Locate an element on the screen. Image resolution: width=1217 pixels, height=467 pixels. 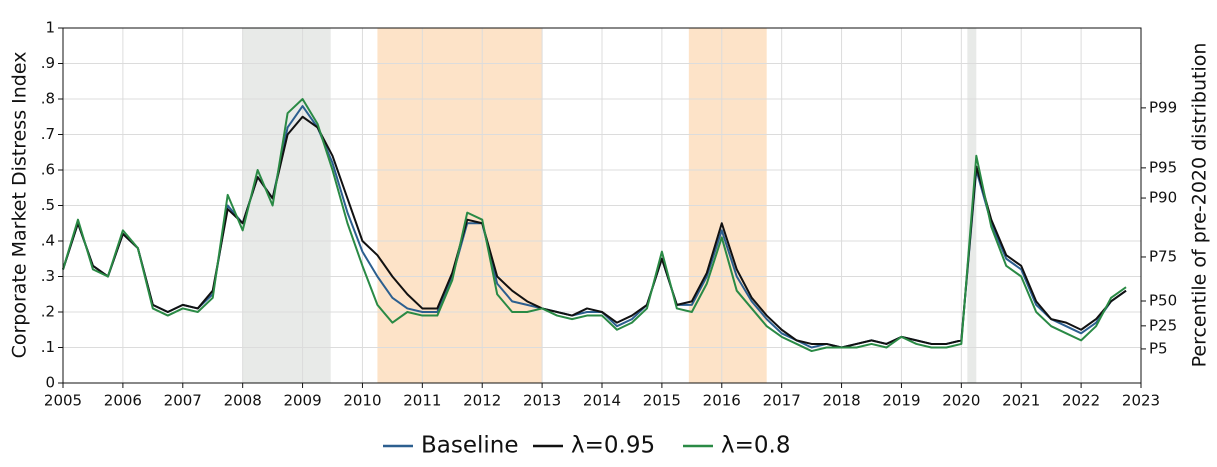
x-tick-label: 2015 is located at coordinates (662, 401).